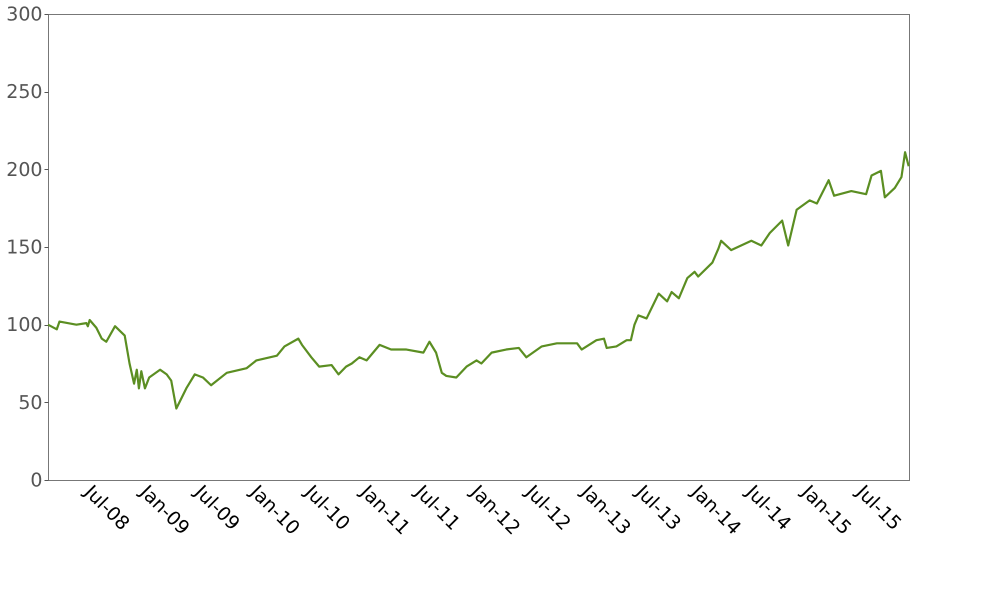 The height and width of the screenshot is (600, 1000). What do you see at coordinates (24, 15) in the screenshot?
I see `y-tick-label: 300` at bounding box center [24, 15].